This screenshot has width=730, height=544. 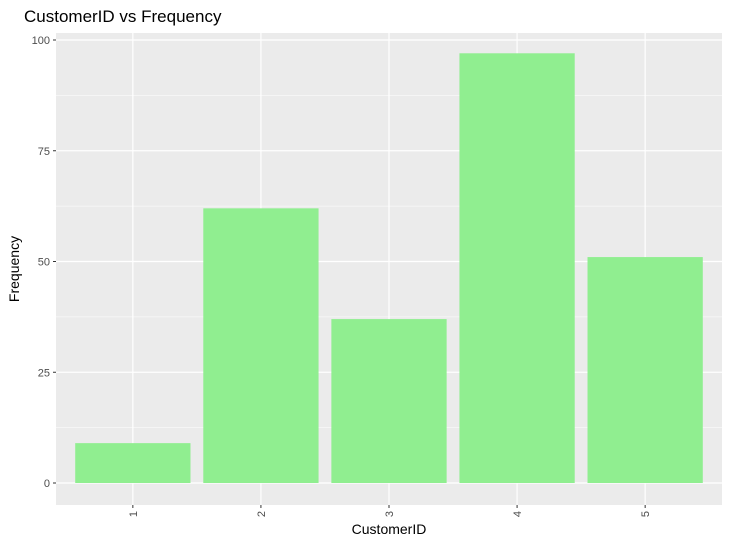 What do you see at coordinates (518, 514) in the screenshot?
I see `x-tick-label: 4` at bounding box center [518, 514].